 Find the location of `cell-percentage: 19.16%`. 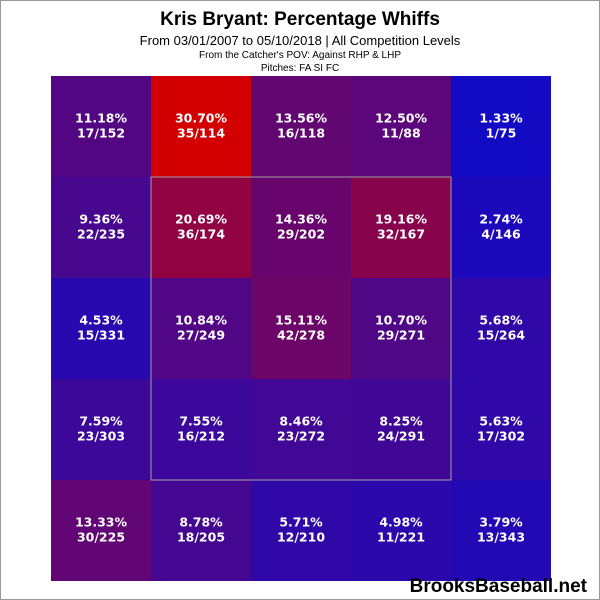

cell-percentage: 19.16% is located at coordinates (401, 219).